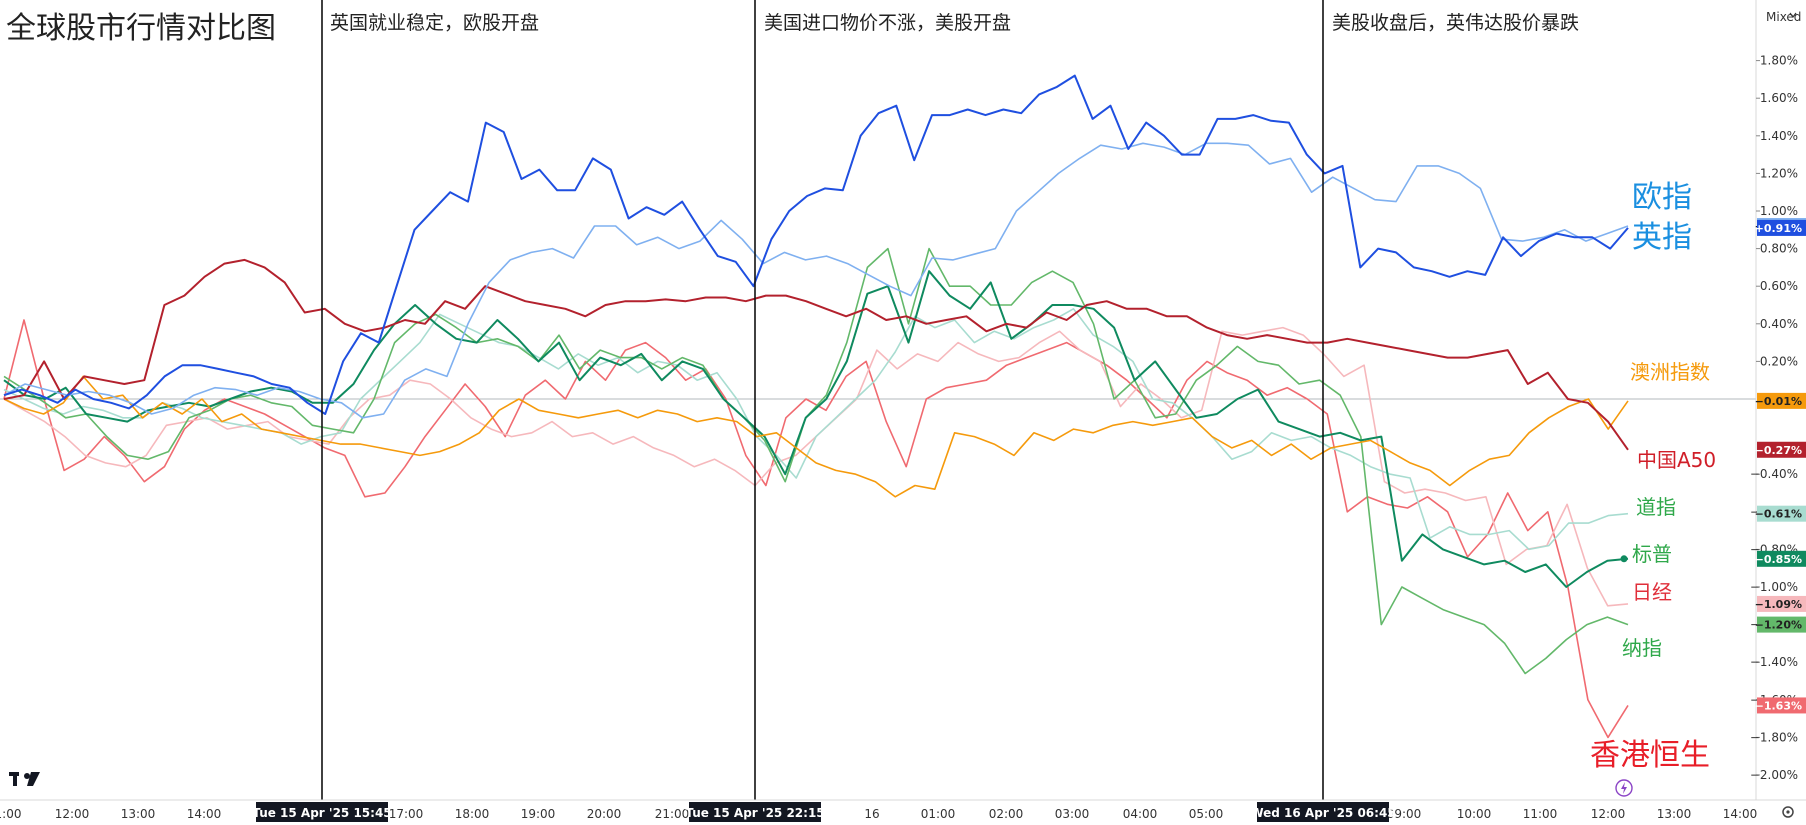 This screenshot has height=825, width=1806. Describe the element at coordinates (406, 814) in the screenshot. I see `time-tick-label: 17:00` at that location.